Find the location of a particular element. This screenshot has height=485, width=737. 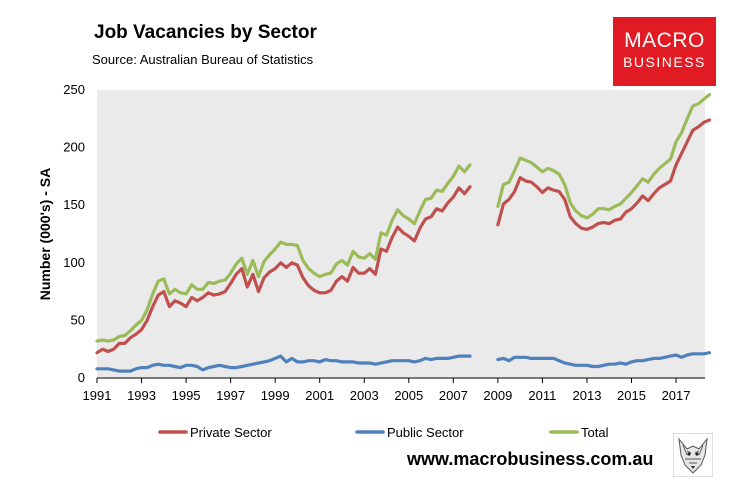

x-tick-label: 2015 is located at coordinates (631, 395).